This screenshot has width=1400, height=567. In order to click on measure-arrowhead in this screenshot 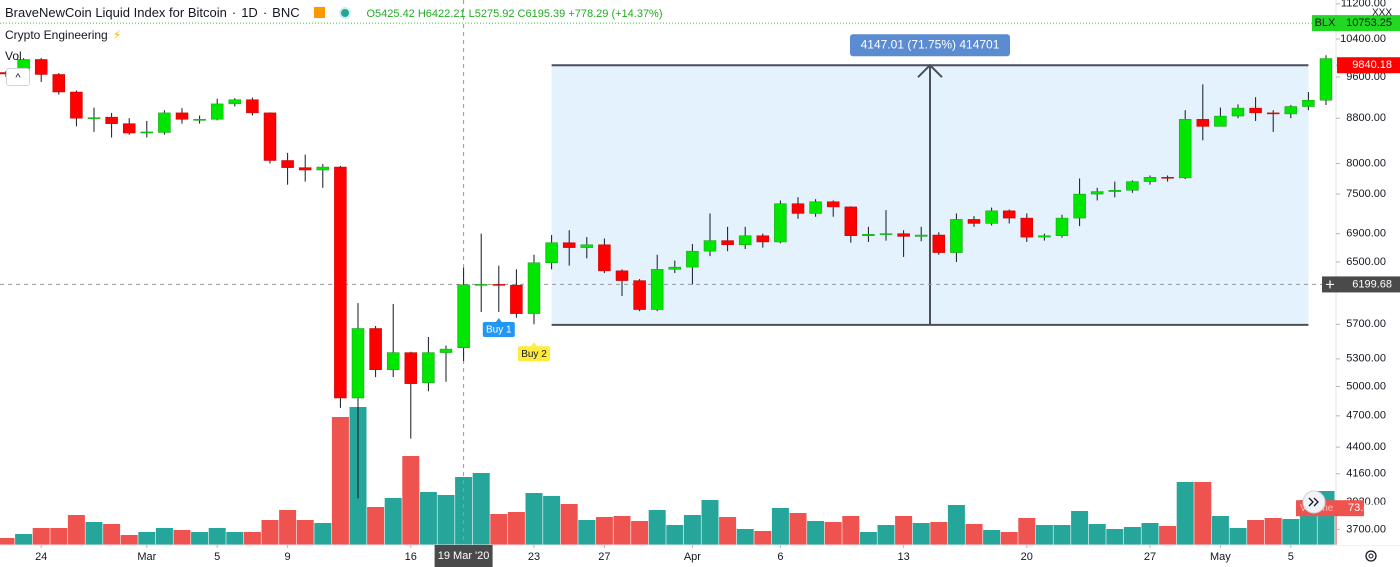, I will do `click(930, 70)`.